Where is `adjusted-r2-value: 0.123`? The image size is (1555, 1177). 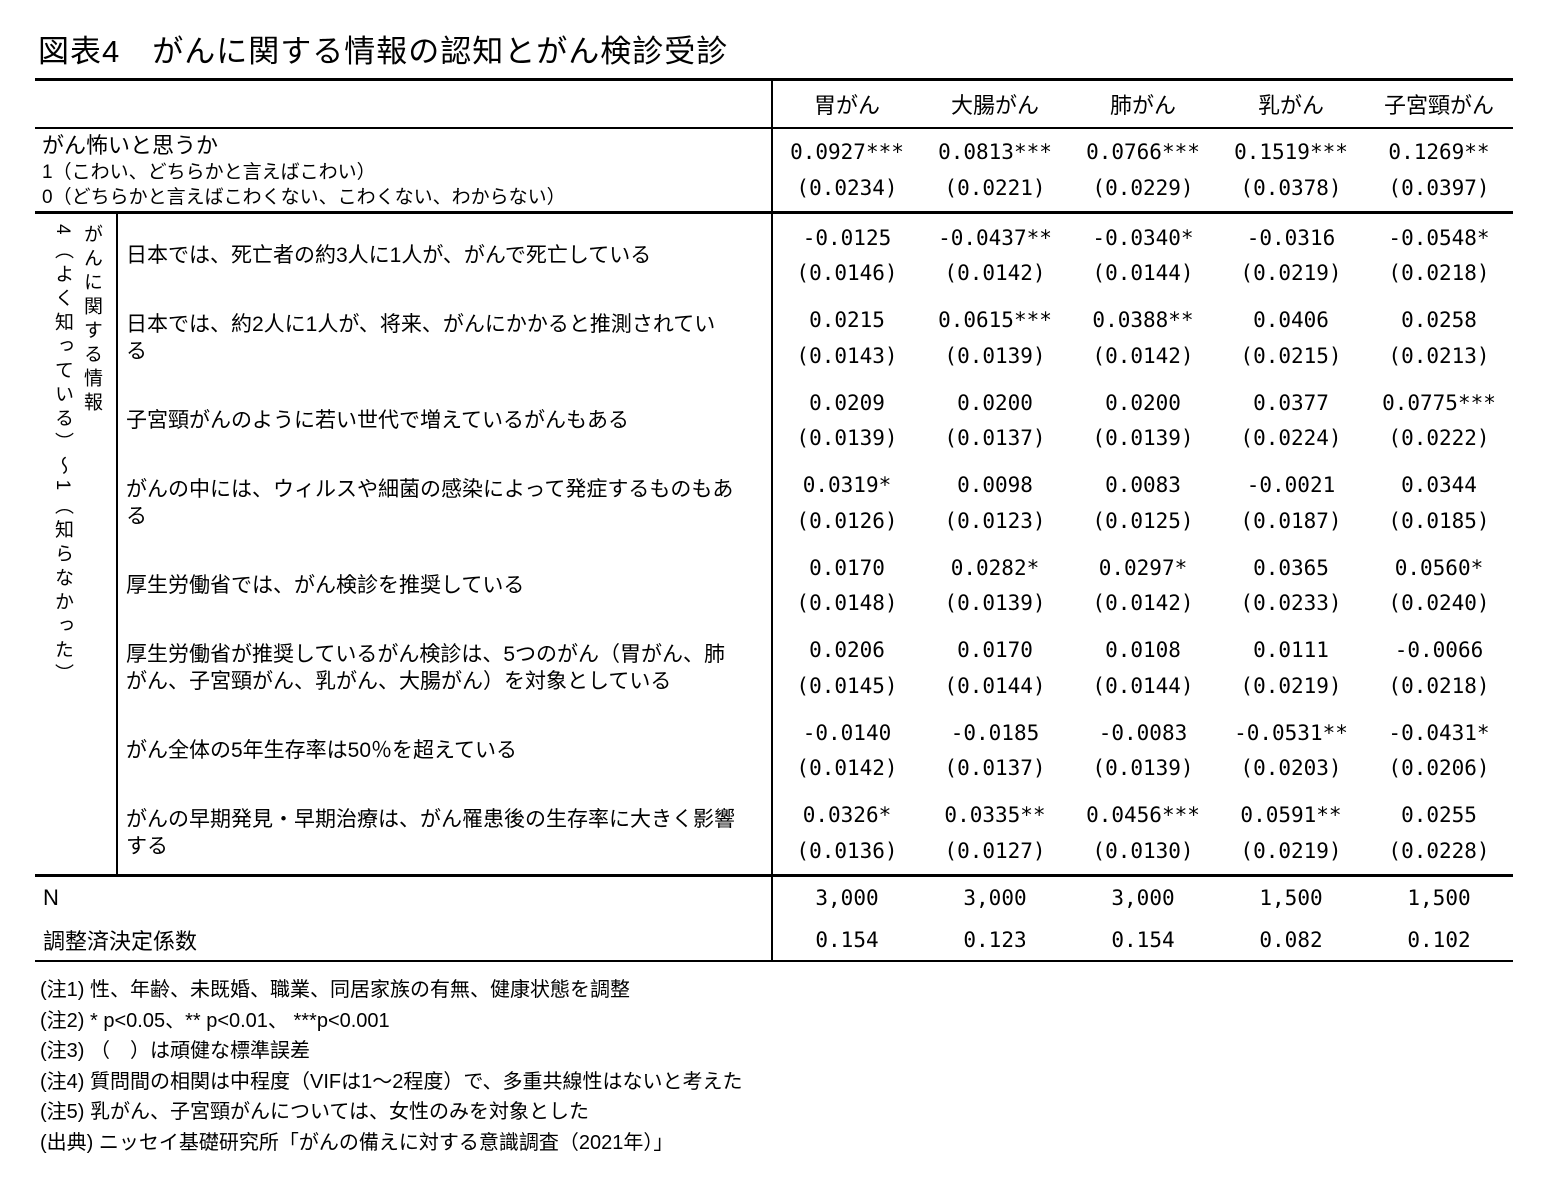
adjusted-r2-value: 0.123 is located at coordinates (995, 939).